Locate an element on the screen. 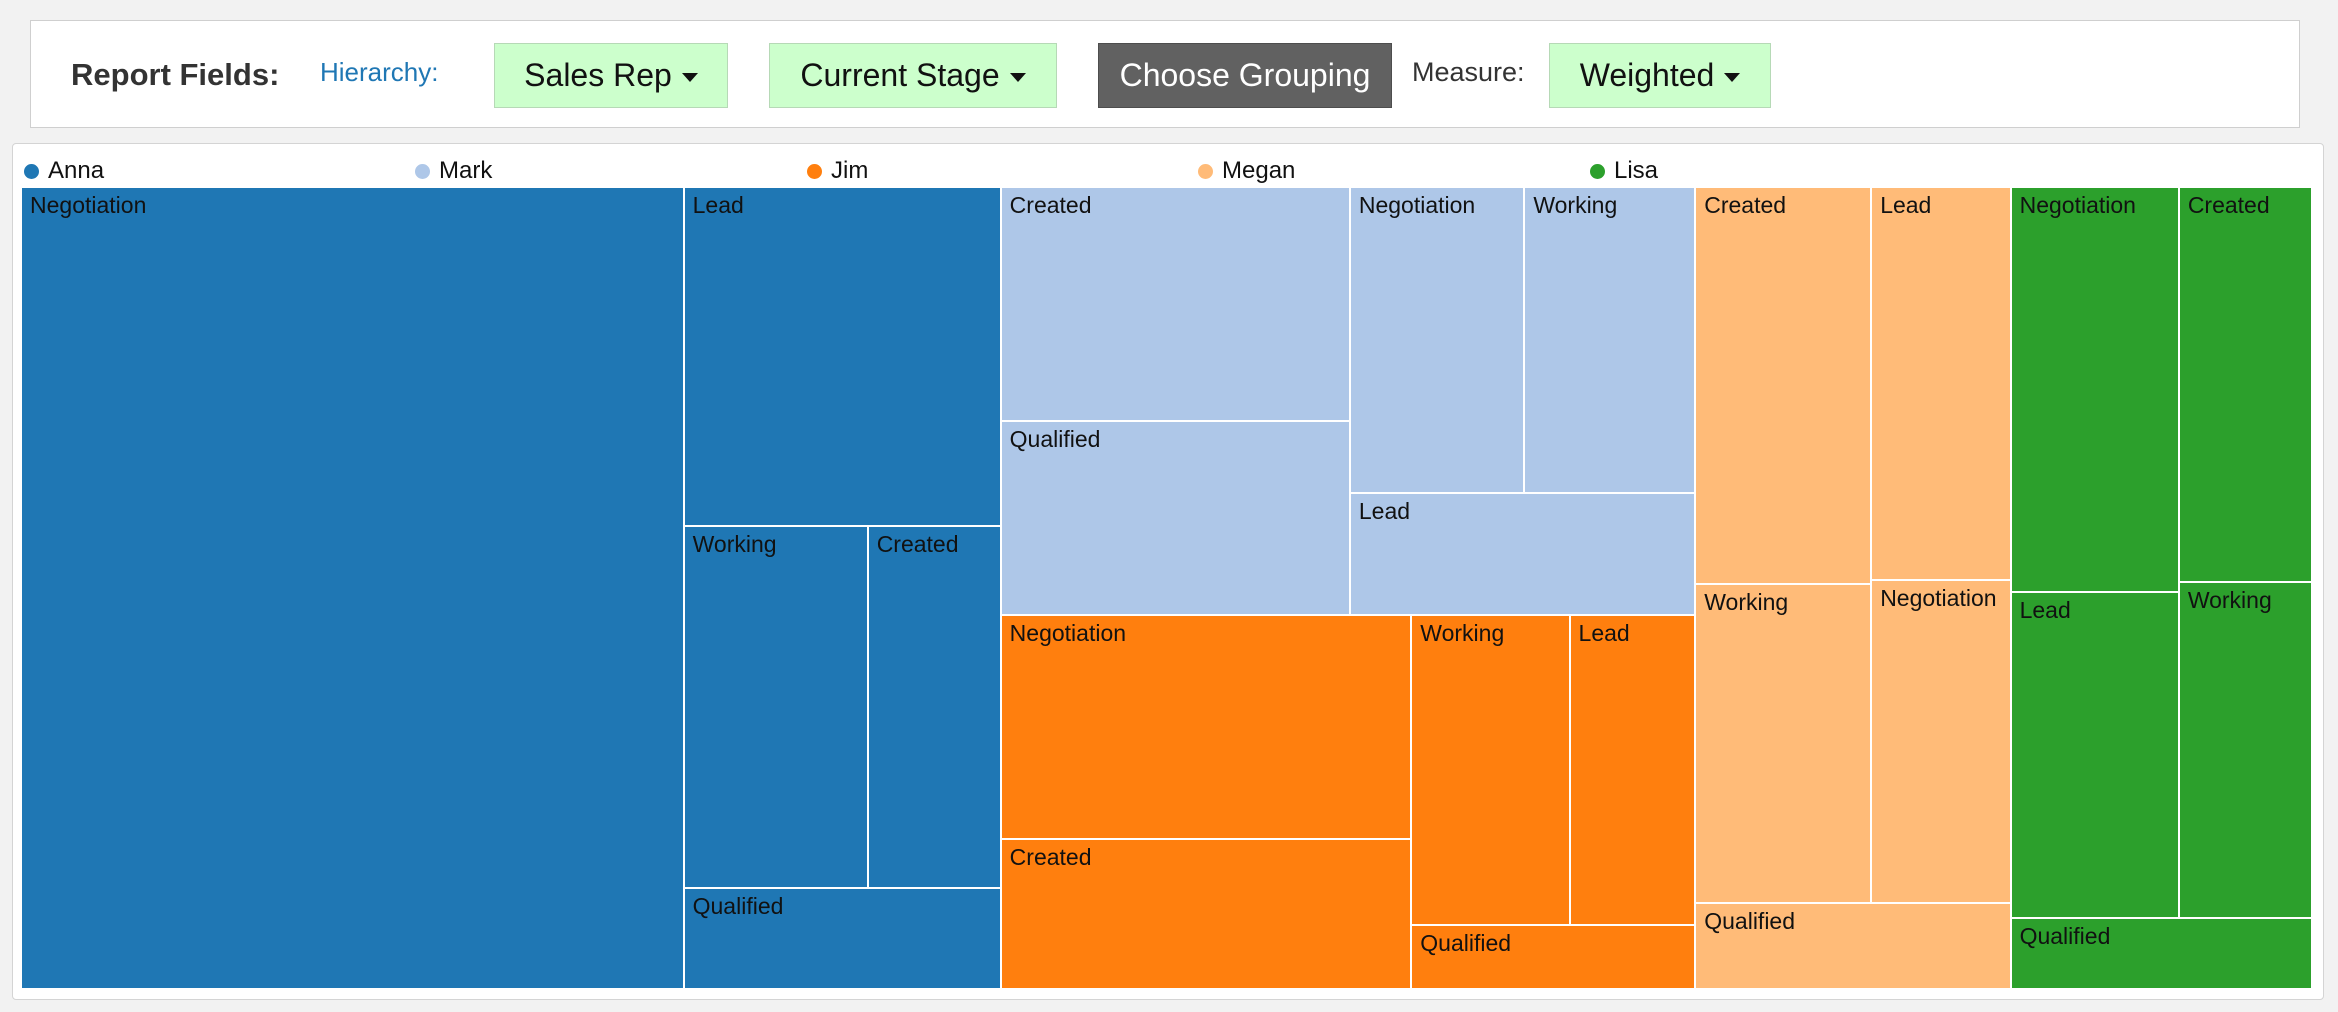  sales-rep-dropdown: Sales Rep is located at coordinates (611, 75).